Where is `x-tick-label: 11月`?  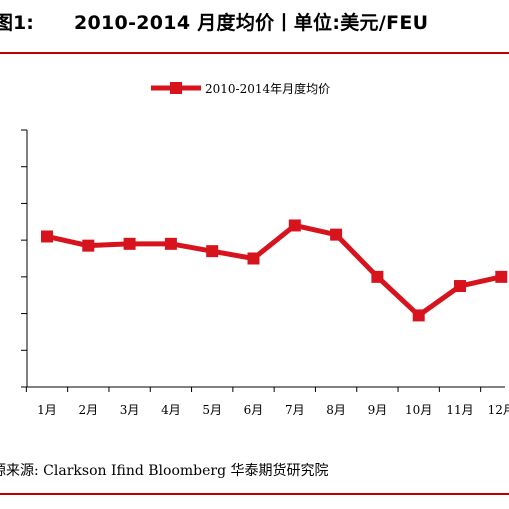
x-tick-label: 11月 is located at coordinates (459, 410).